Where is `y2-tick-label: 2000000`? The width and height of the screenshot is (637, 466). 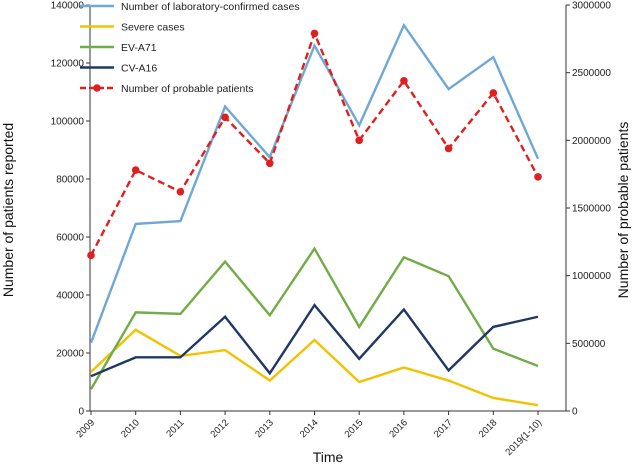 y2-tick-label: 2000000 is located at coordinates (591, 141).